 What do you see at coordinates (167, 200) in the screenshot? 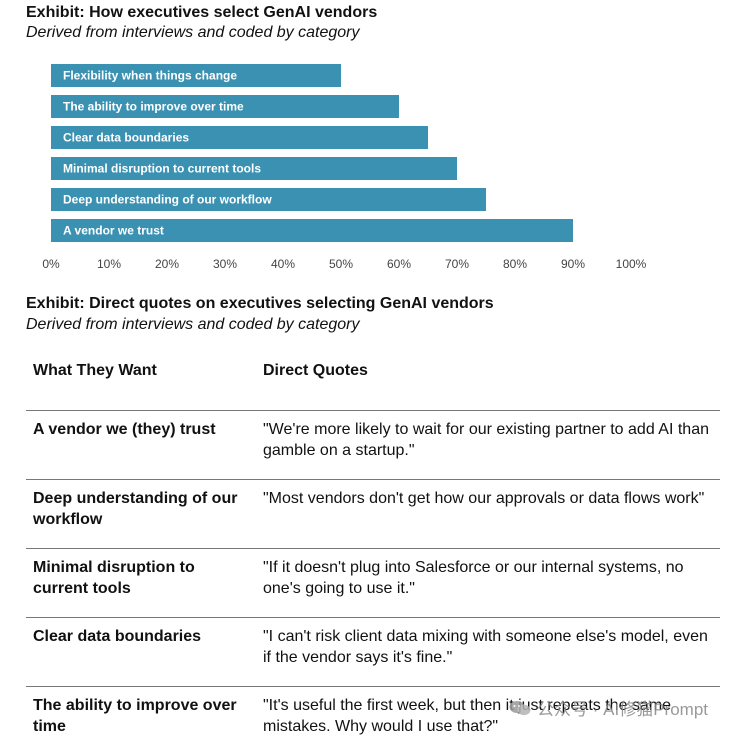
I see `bar-label: Deep understanding of our workflow` at bounding box center [167, 200].